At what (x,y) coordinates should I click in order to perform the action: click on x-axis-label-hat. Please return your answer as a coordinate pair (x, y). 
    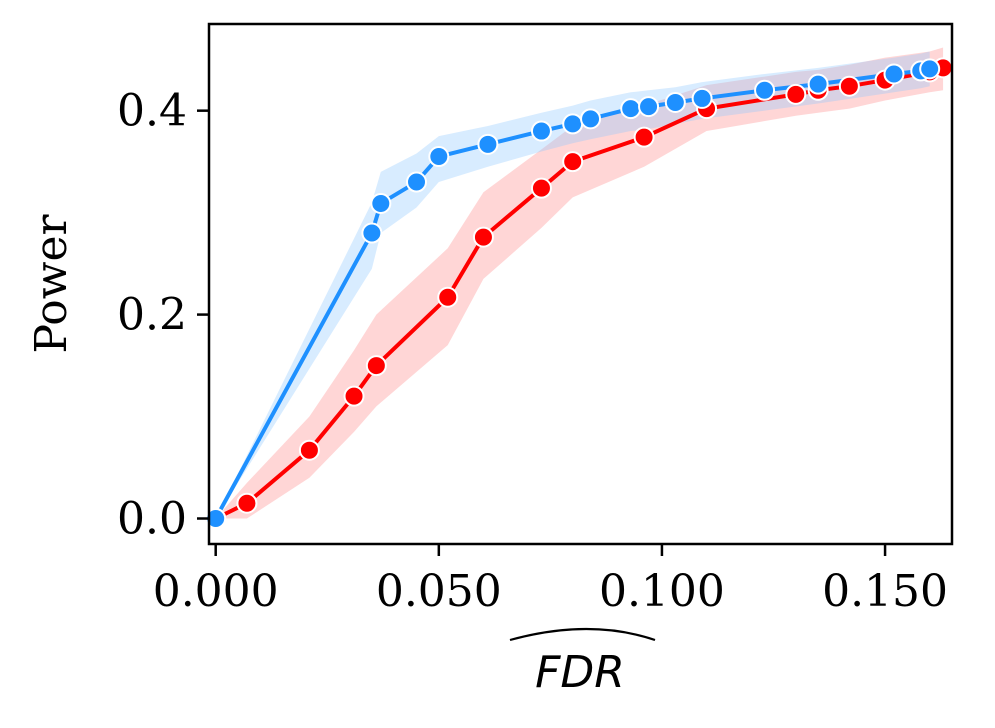
    Looking at the image, I should click on (582, 634).